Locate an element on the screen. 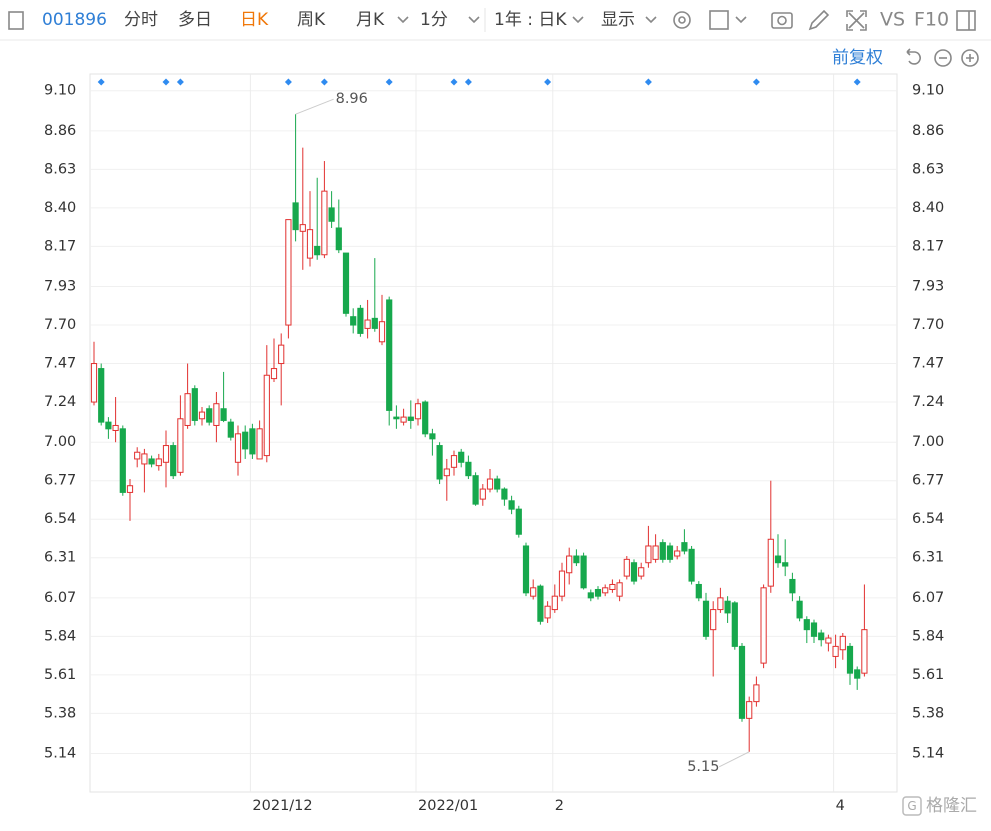  y-tick-label-right: 8.86 is located at coordinates (928, 131).